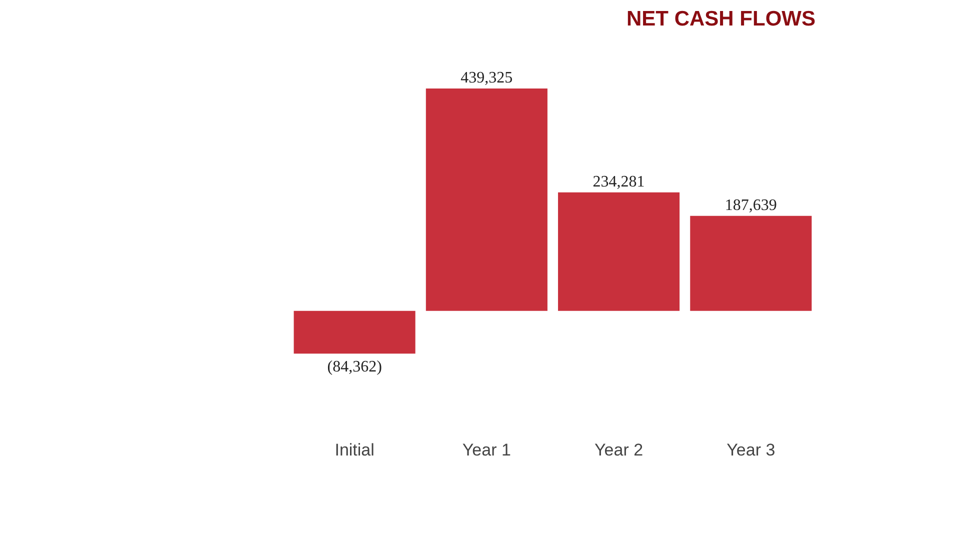 The image size is (975, 544). What do you see at coordinates (354, 367) in the screenshot?
I see `data-label: (84,362)` at bounding box center [354, 367].